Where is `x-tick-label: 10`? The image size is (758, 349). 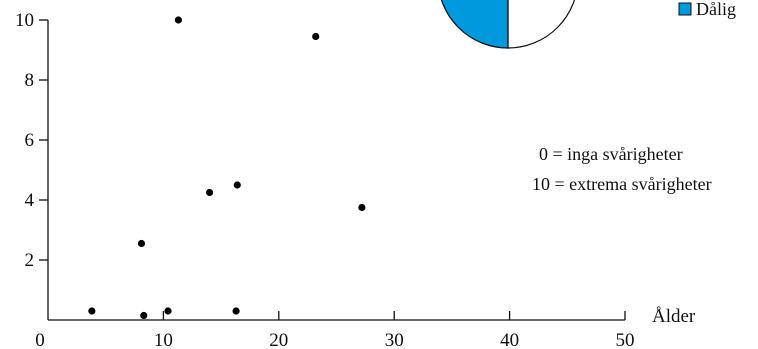 x-tick-label: 10 is located at coordinates (163, 339).